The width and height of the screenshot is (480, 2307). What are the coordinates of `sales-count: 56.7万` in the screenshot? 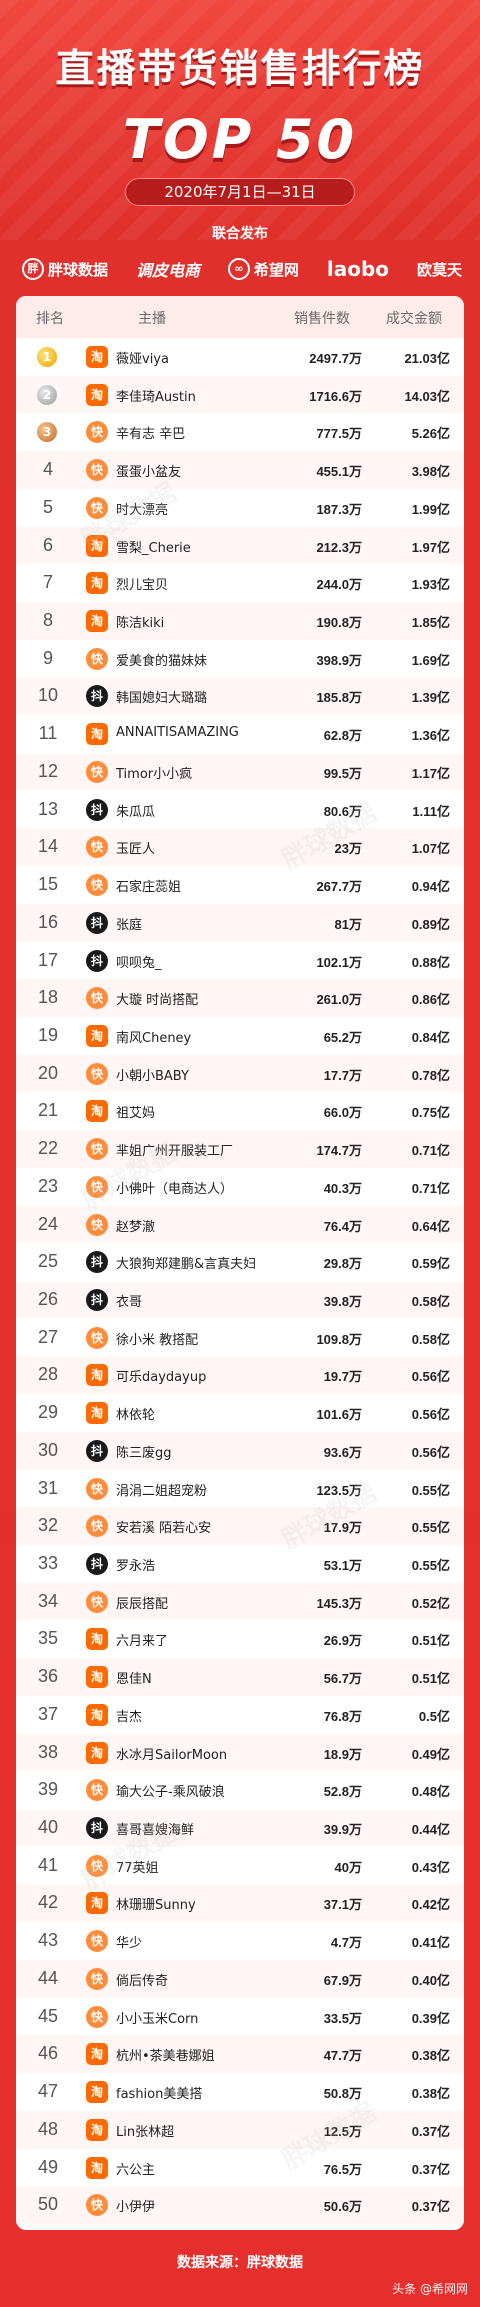 It's located at (342, 1679).